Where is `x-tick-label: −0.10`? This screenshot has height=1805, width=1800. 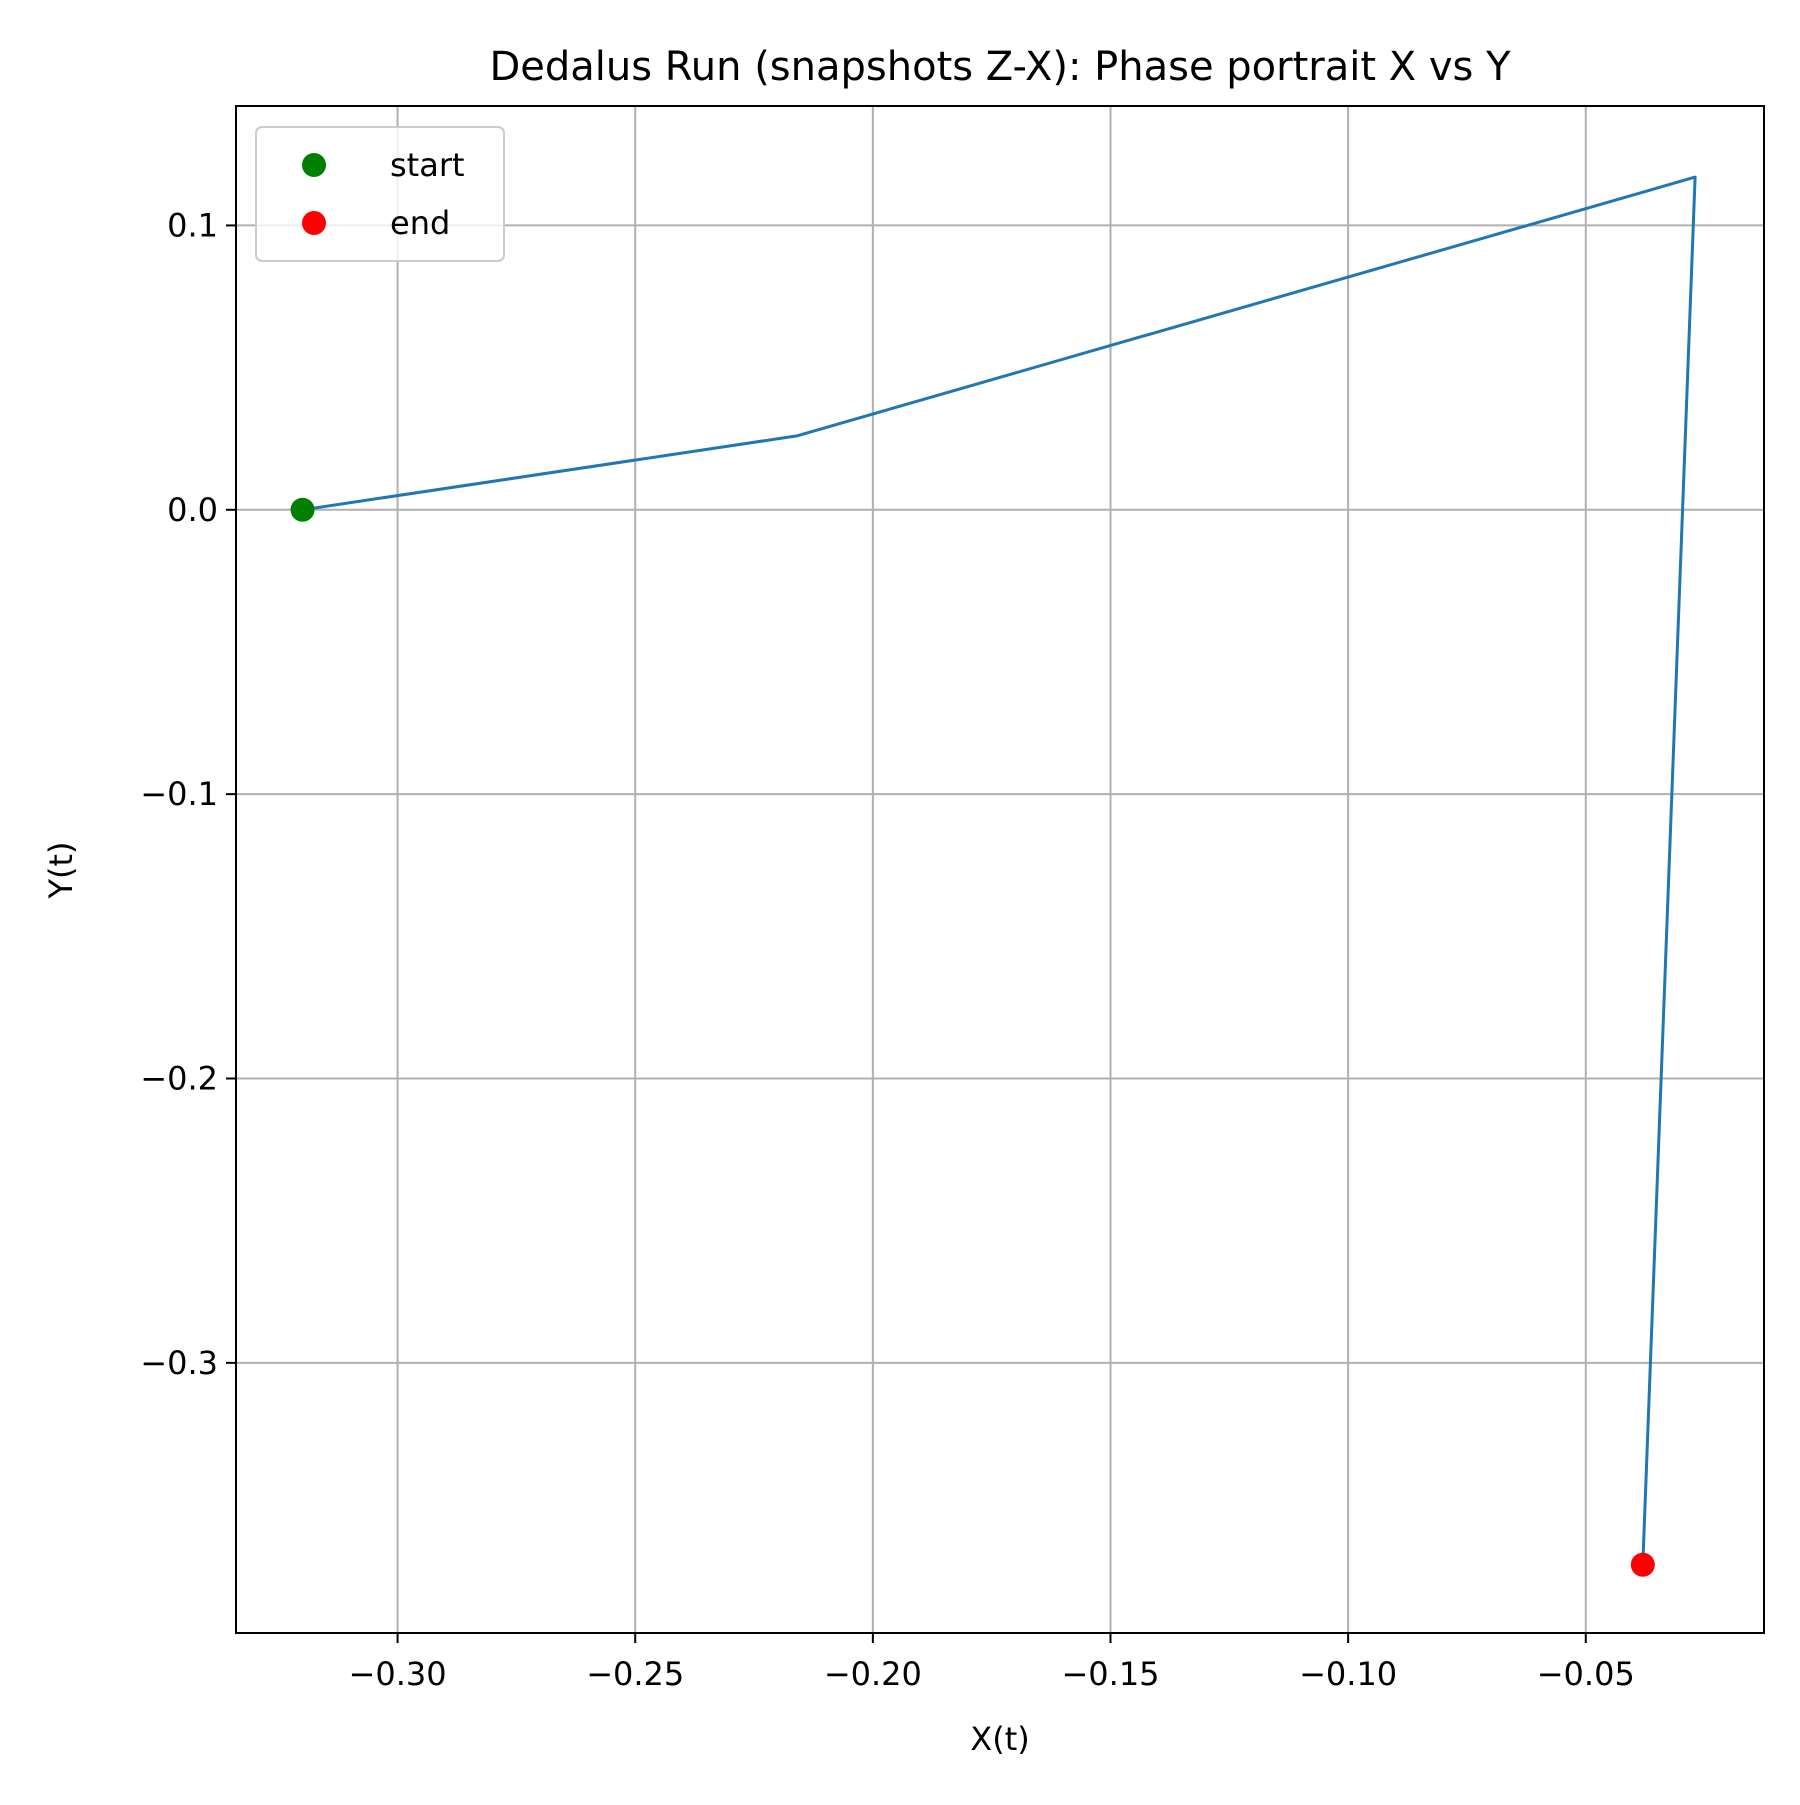
x-tick-label: −0.10 is located at coordinates (1348, 1674).